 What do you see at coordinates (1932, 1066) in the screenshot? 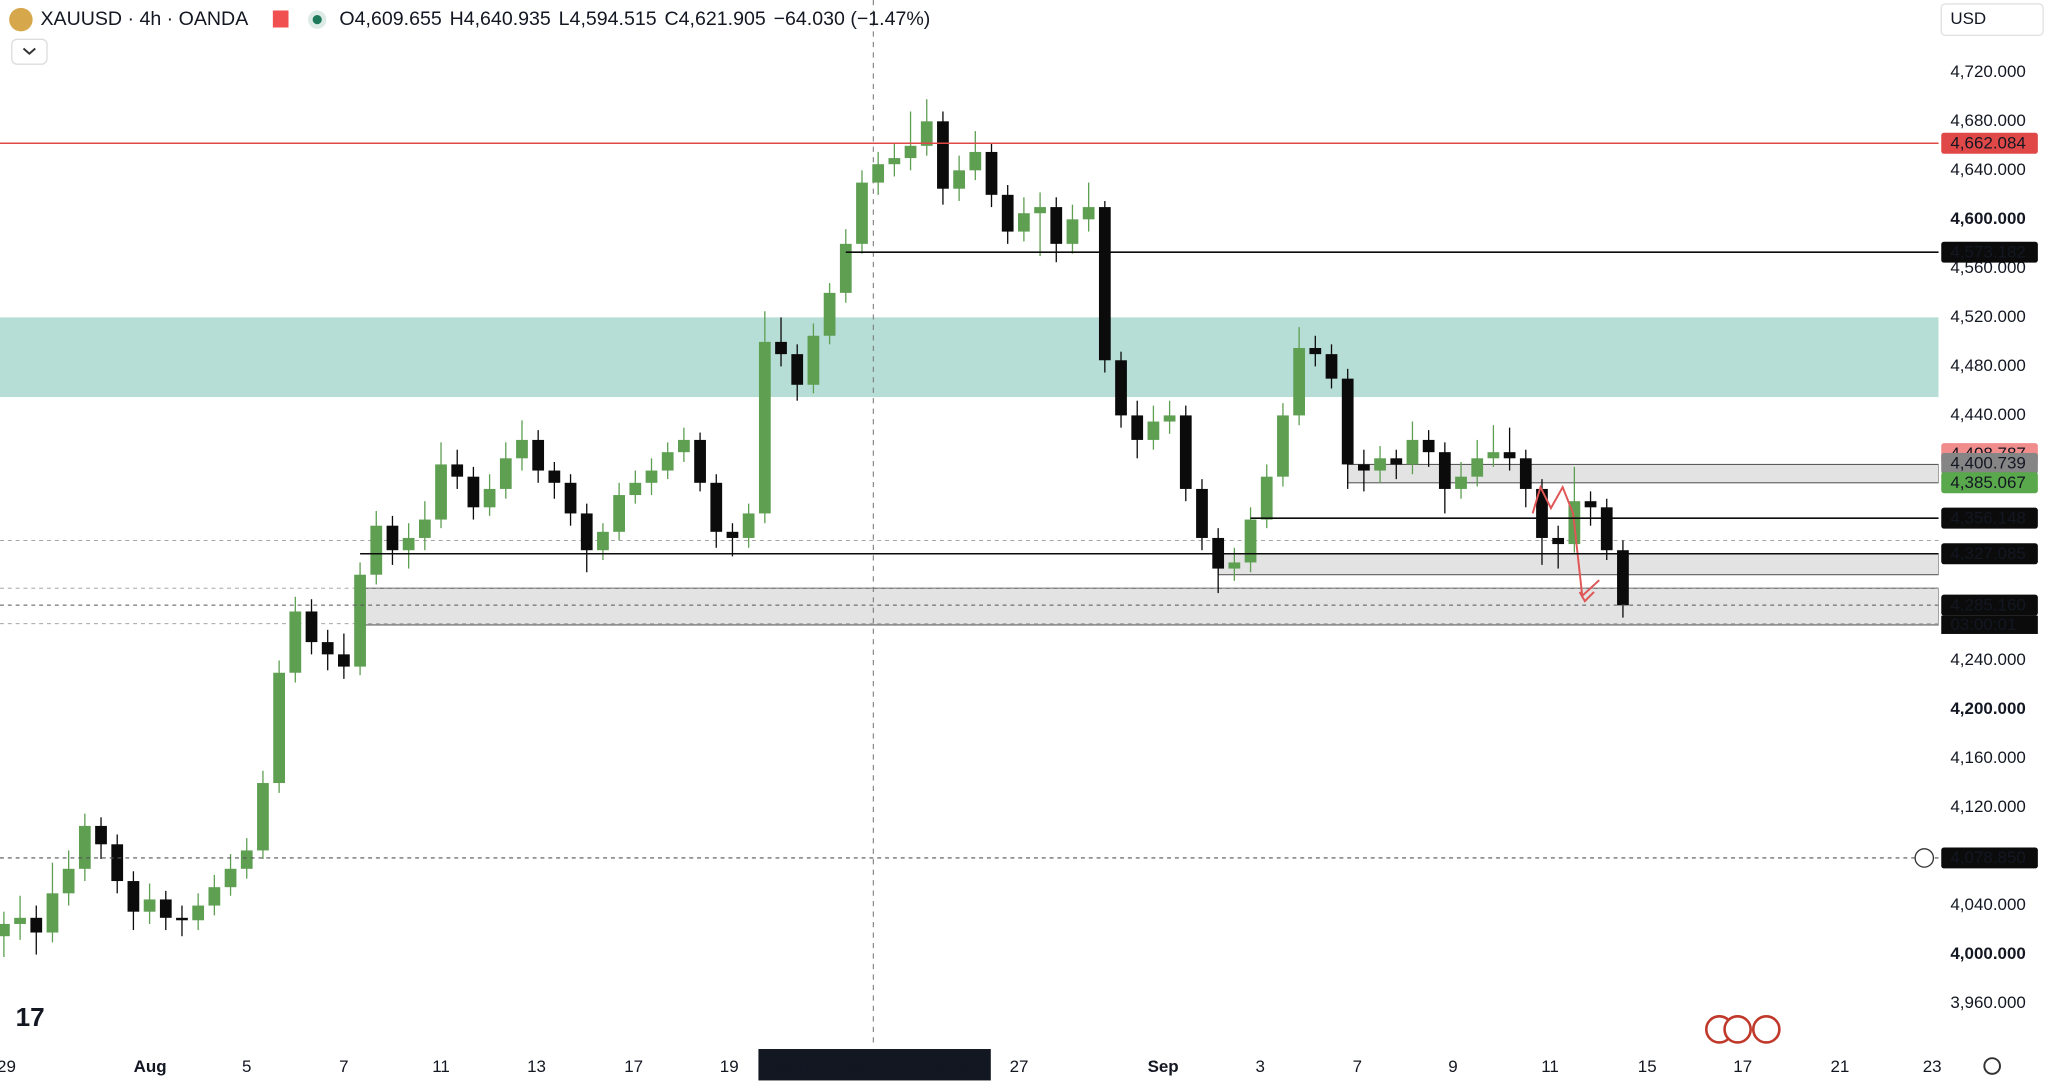
I see `x-tick-label: 23` at bounding box center [1932, 1066].